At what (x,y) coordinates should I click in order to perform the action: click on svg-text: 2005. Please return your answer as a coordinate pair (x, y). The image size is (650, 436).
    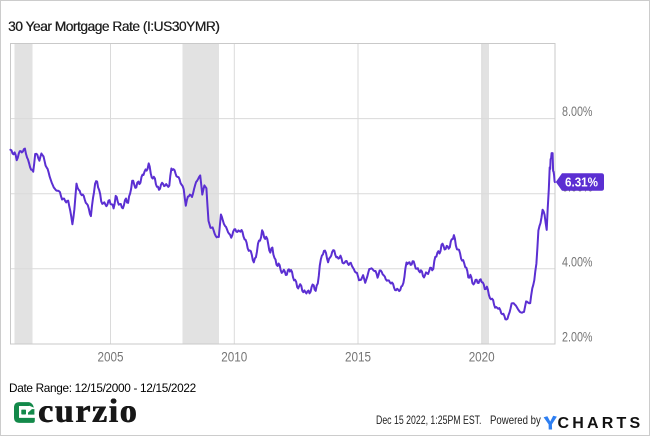
    Looking at the image, I should click on (111, 357).